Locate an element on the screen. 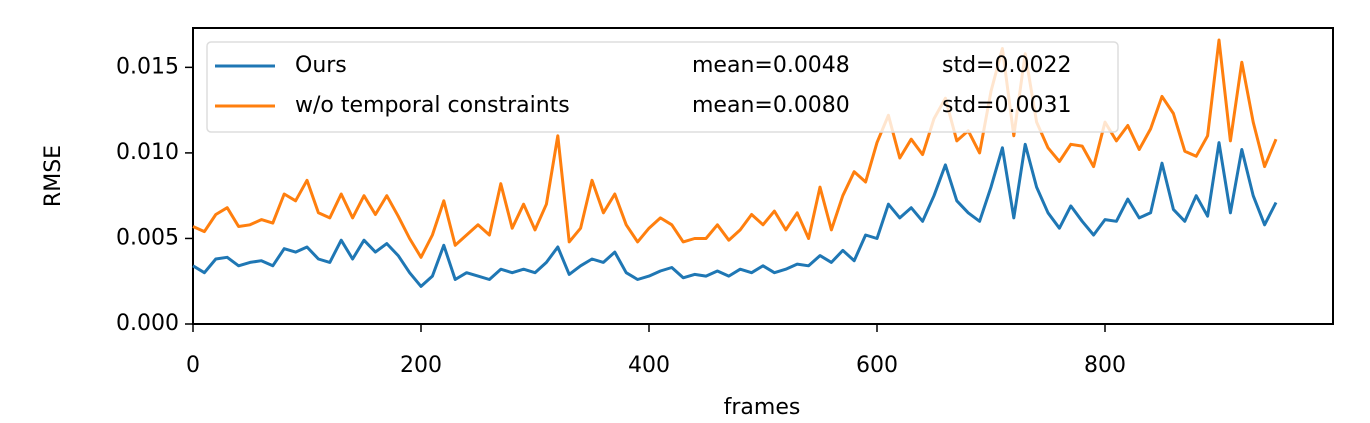  legend-box is located at coordinates (662, 87).